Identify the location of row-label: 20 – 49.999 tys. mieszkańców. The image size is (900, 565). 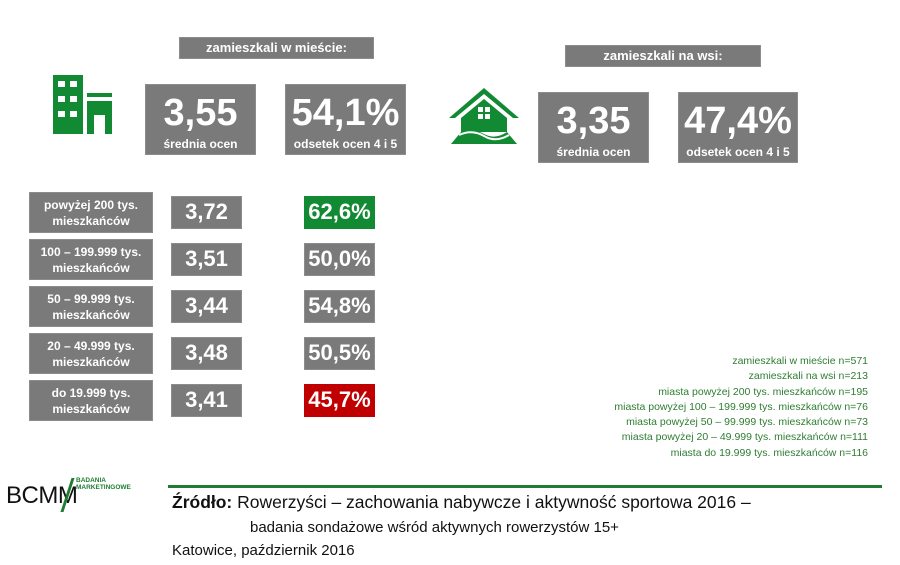
(91, 353).